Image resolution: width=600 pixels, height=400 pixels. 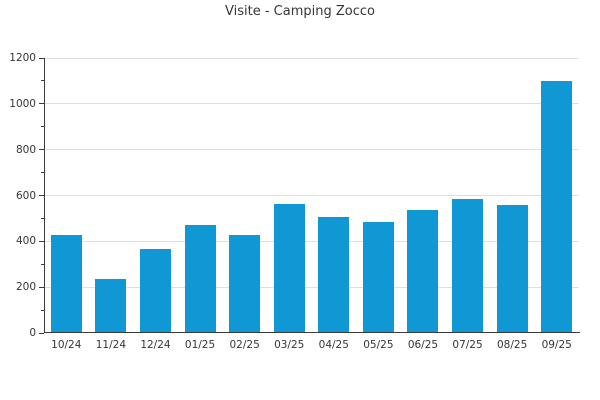 I want to click on x-tick-label: 04/25, so click(x=333, y=345).